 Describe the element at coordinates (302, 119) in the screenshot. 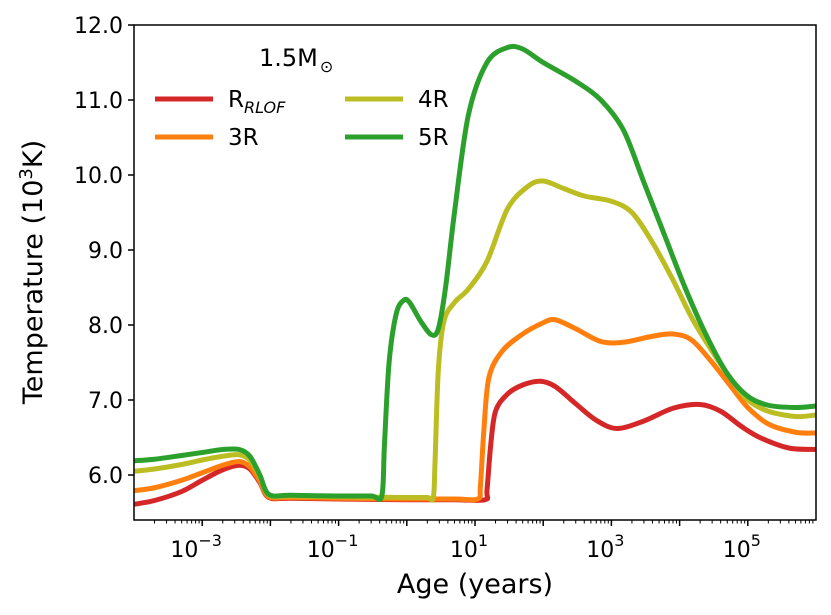

I see `legend: RRLOF 3R 4R 5R` at that location.